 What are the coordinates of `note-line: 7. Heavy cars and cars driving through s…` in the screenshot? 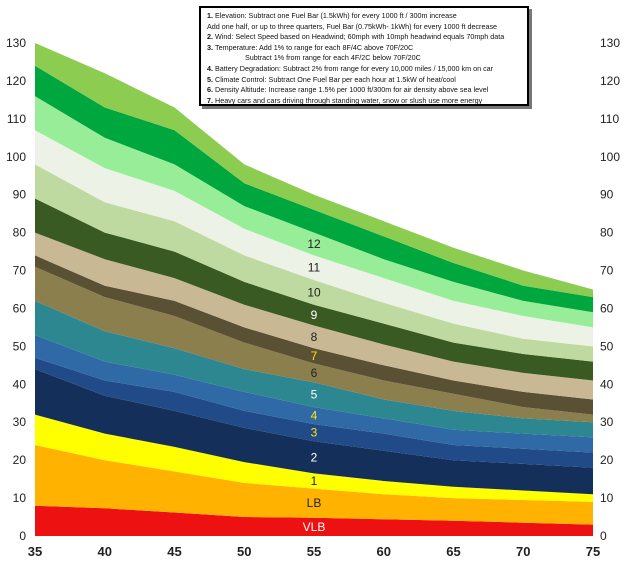 It's located at (364, 101).